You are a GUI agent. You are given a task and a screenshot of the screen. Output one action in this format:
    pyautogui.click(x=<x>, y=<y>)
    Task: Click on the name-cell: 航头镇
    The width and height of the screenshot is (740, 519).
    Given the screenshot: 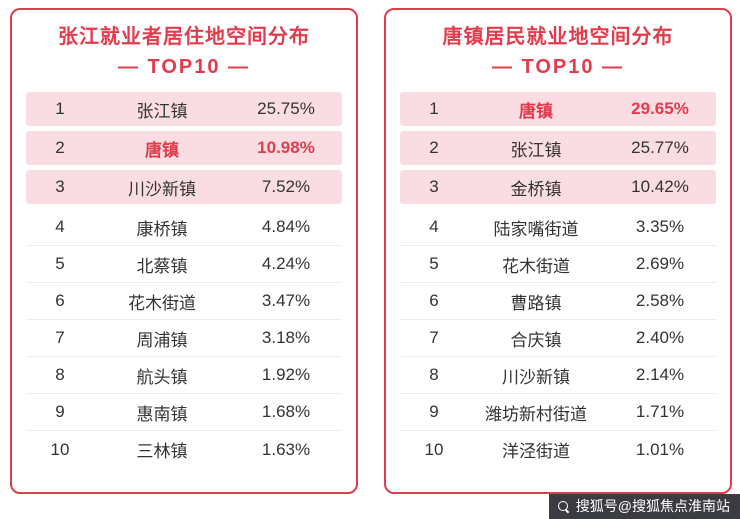 What is the action you would take?
    pyautogui.click(x=162, y=377)
    